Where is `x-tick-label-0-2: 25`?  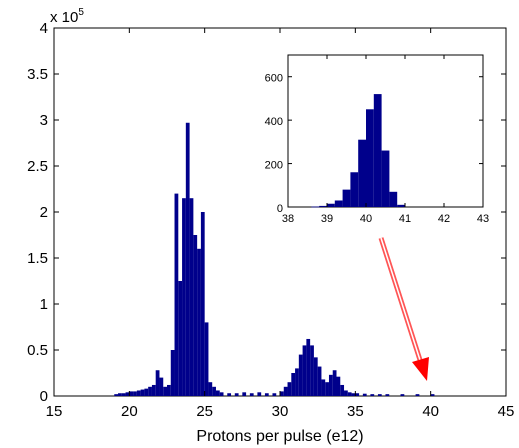 x-tick-label-0-2: 25 is located at coordinates (204, 411).